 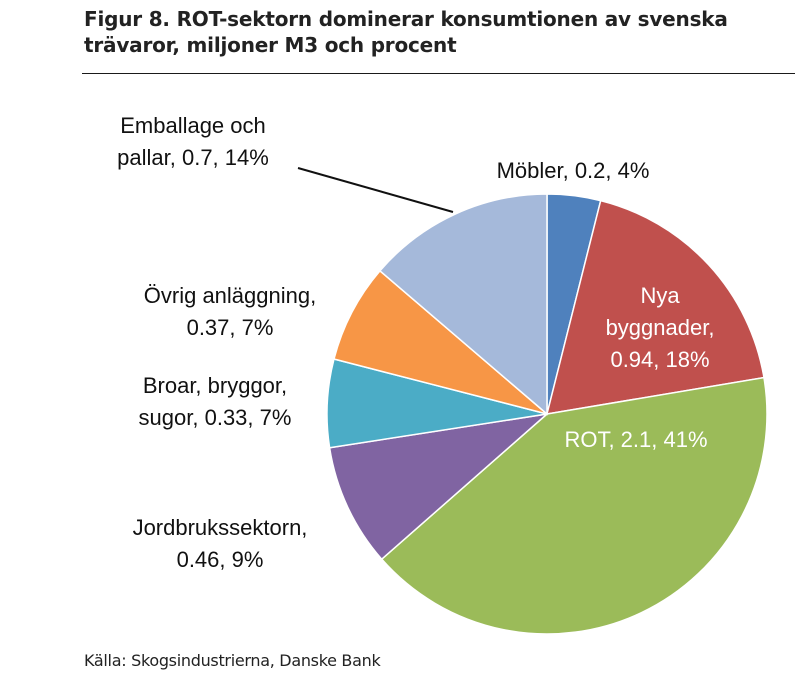 What do you see at coordinates (220, 543) in the screenshot?
I see `label-jordbrukssektorn: Jordbrukssektorn, 0.46, 9%` at bounding box center [220, 543].